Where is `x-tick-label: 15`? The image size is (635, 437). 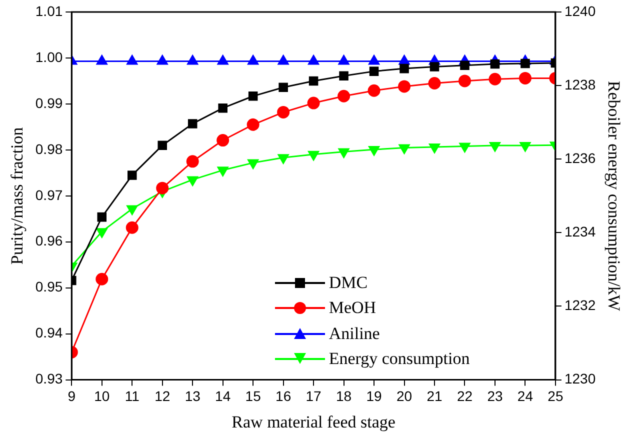
x-tick-label: 15 is located at coordinates (253, 396).